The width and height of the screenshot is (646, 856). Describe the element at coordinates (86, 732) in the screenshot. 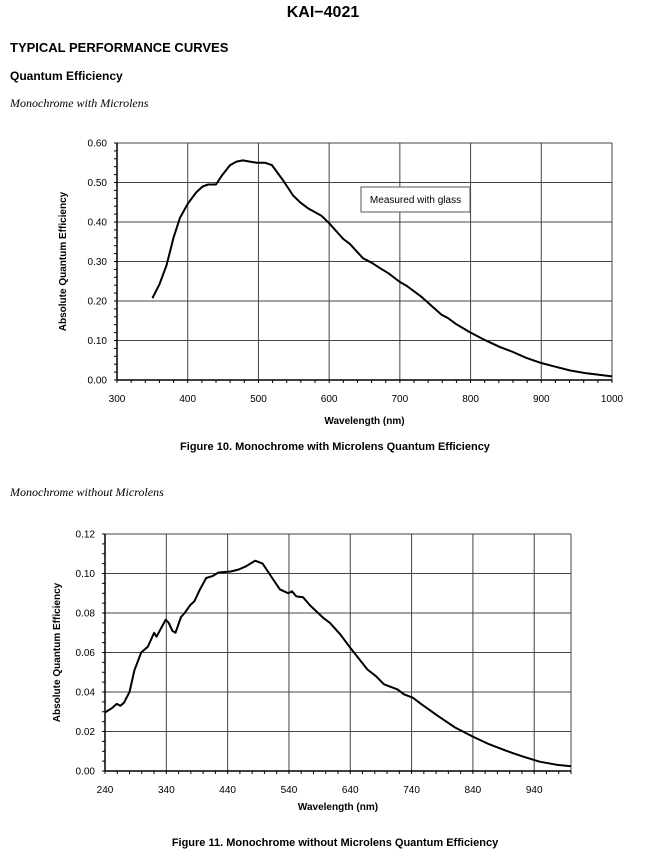

I see `y-tick-label: 0.02` at that location.